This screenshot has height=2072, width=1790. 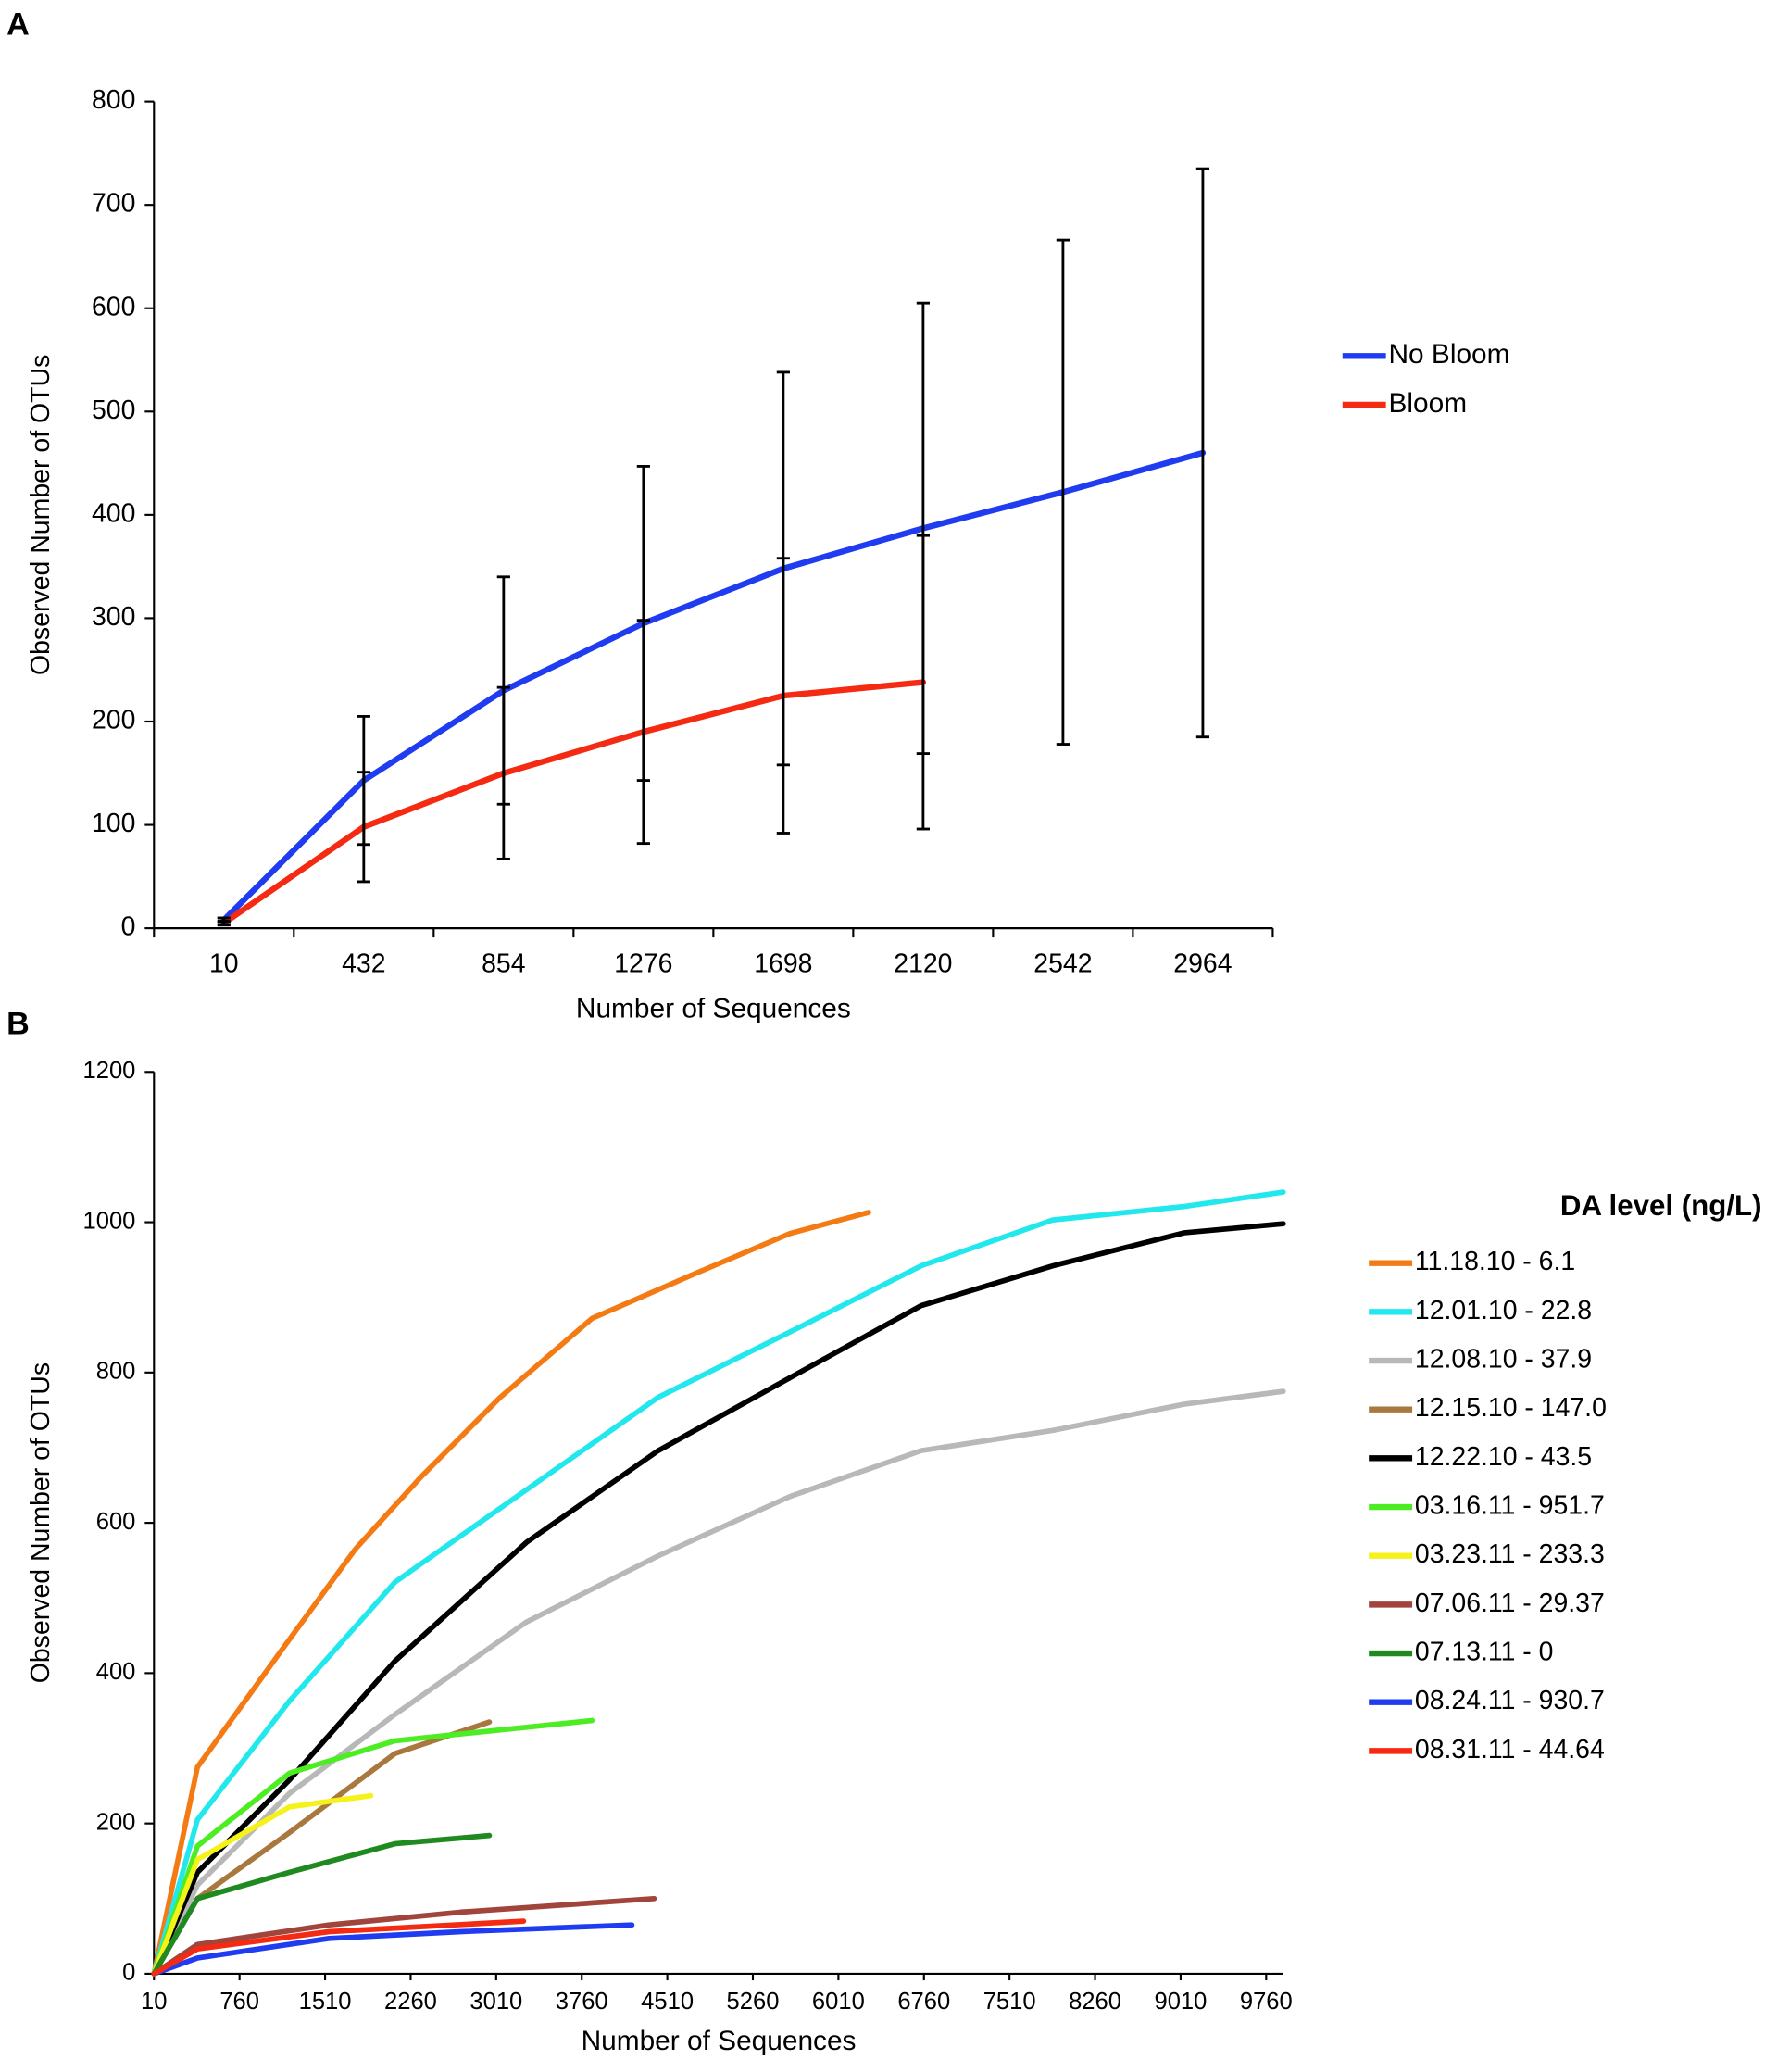 What do you see at coordinates (1180, 2002) in the screenshot?
I see `x-tick-label: 9010` at bounding box center [1180, 2002].